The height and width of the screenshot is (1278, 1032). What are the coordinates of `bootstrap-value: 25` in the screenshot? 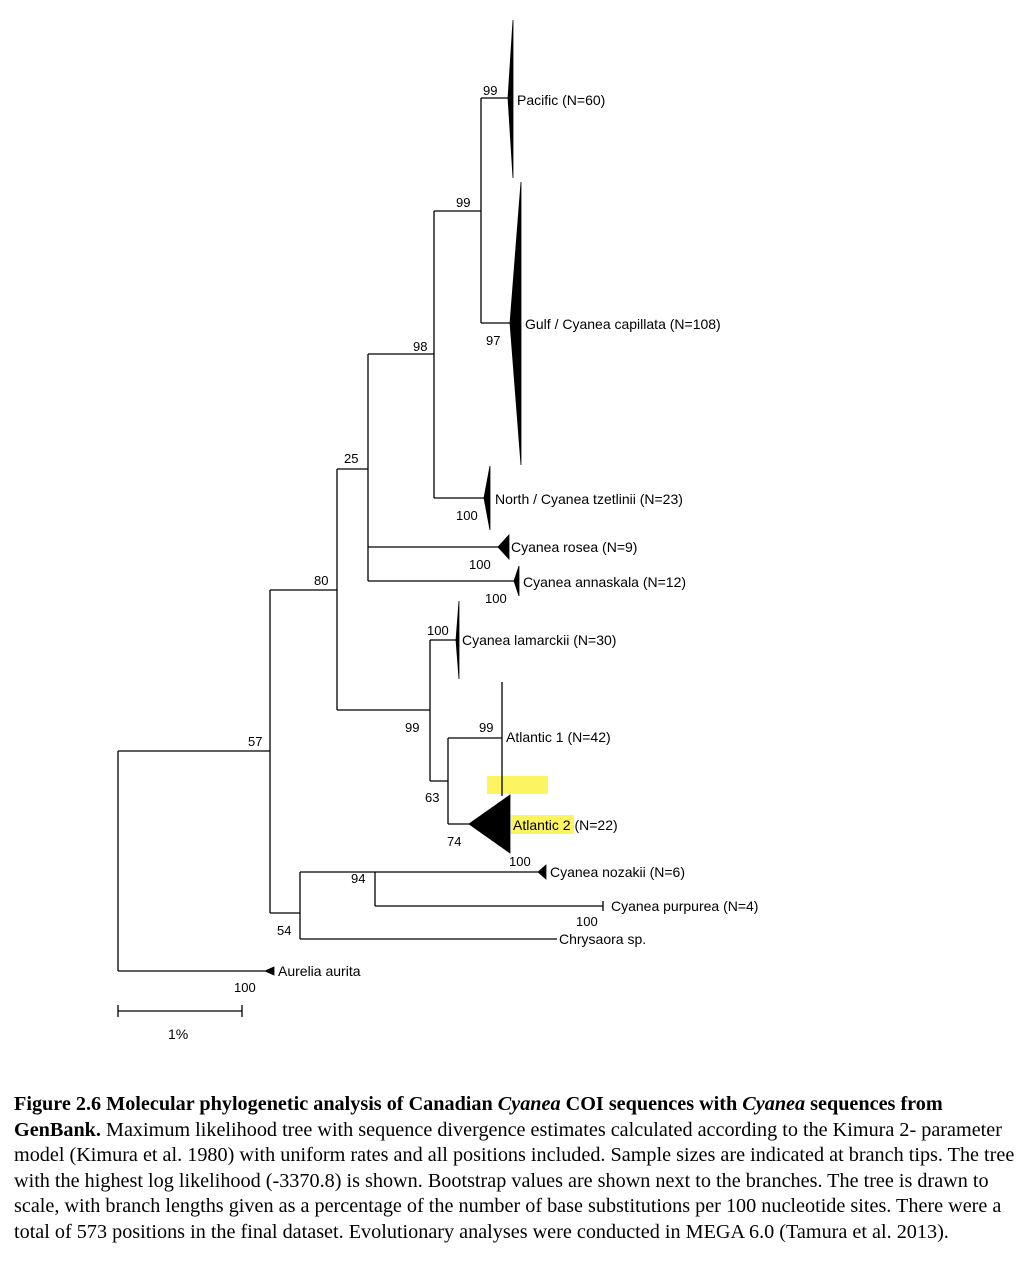 It's located at (351, 458).